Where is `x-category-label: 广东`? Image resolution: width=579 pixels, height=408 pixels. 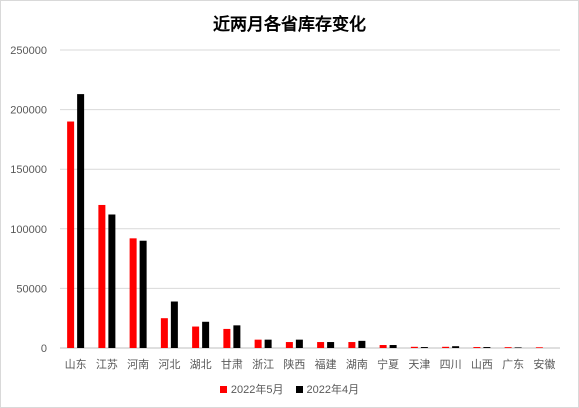 x-category-label: 广东 is located at coordinates (513, 364).